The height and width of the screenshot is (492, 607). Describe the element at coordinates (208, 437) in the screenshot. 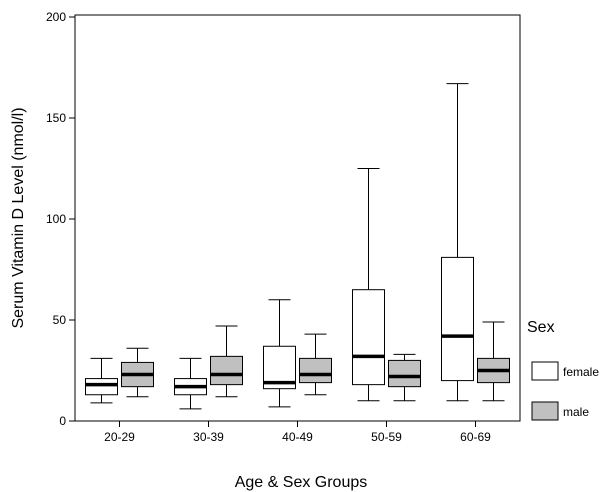

I see `x-tick-label-30-39: 30-39` at that location.